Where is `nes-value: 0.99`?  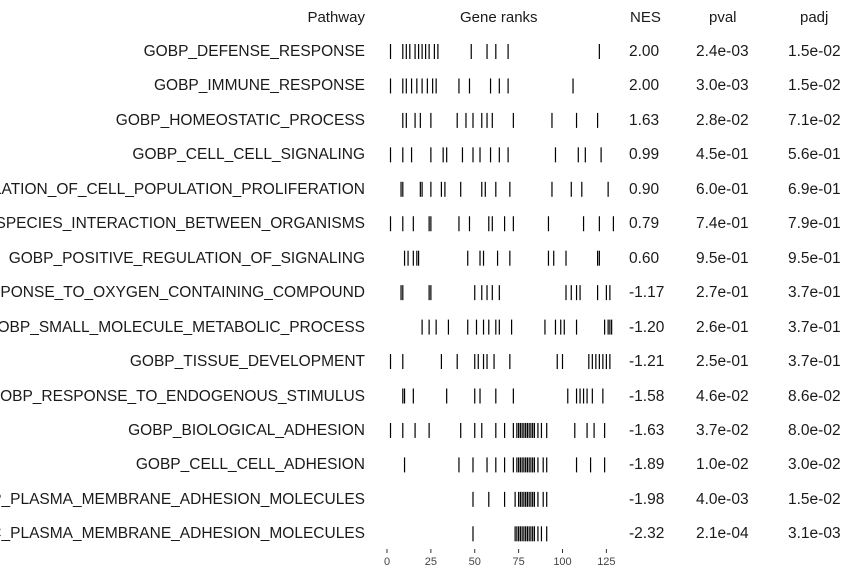 nes-value: 0.99 is located at coordinates (644, 155).